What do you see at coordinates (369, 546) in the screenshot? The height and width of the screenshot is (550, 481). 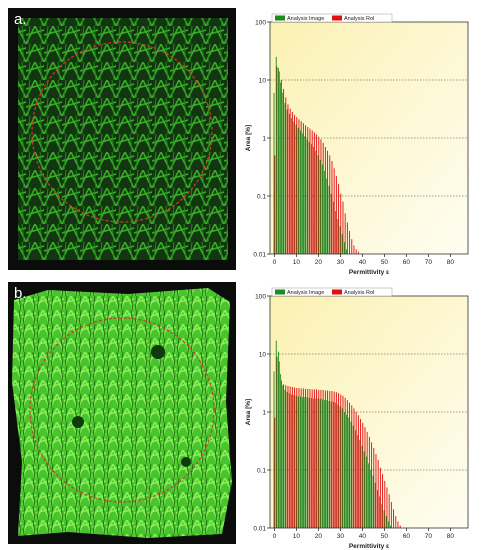 I see `x-axis-label: Permittivity ε` at bounding box center [369, 546].